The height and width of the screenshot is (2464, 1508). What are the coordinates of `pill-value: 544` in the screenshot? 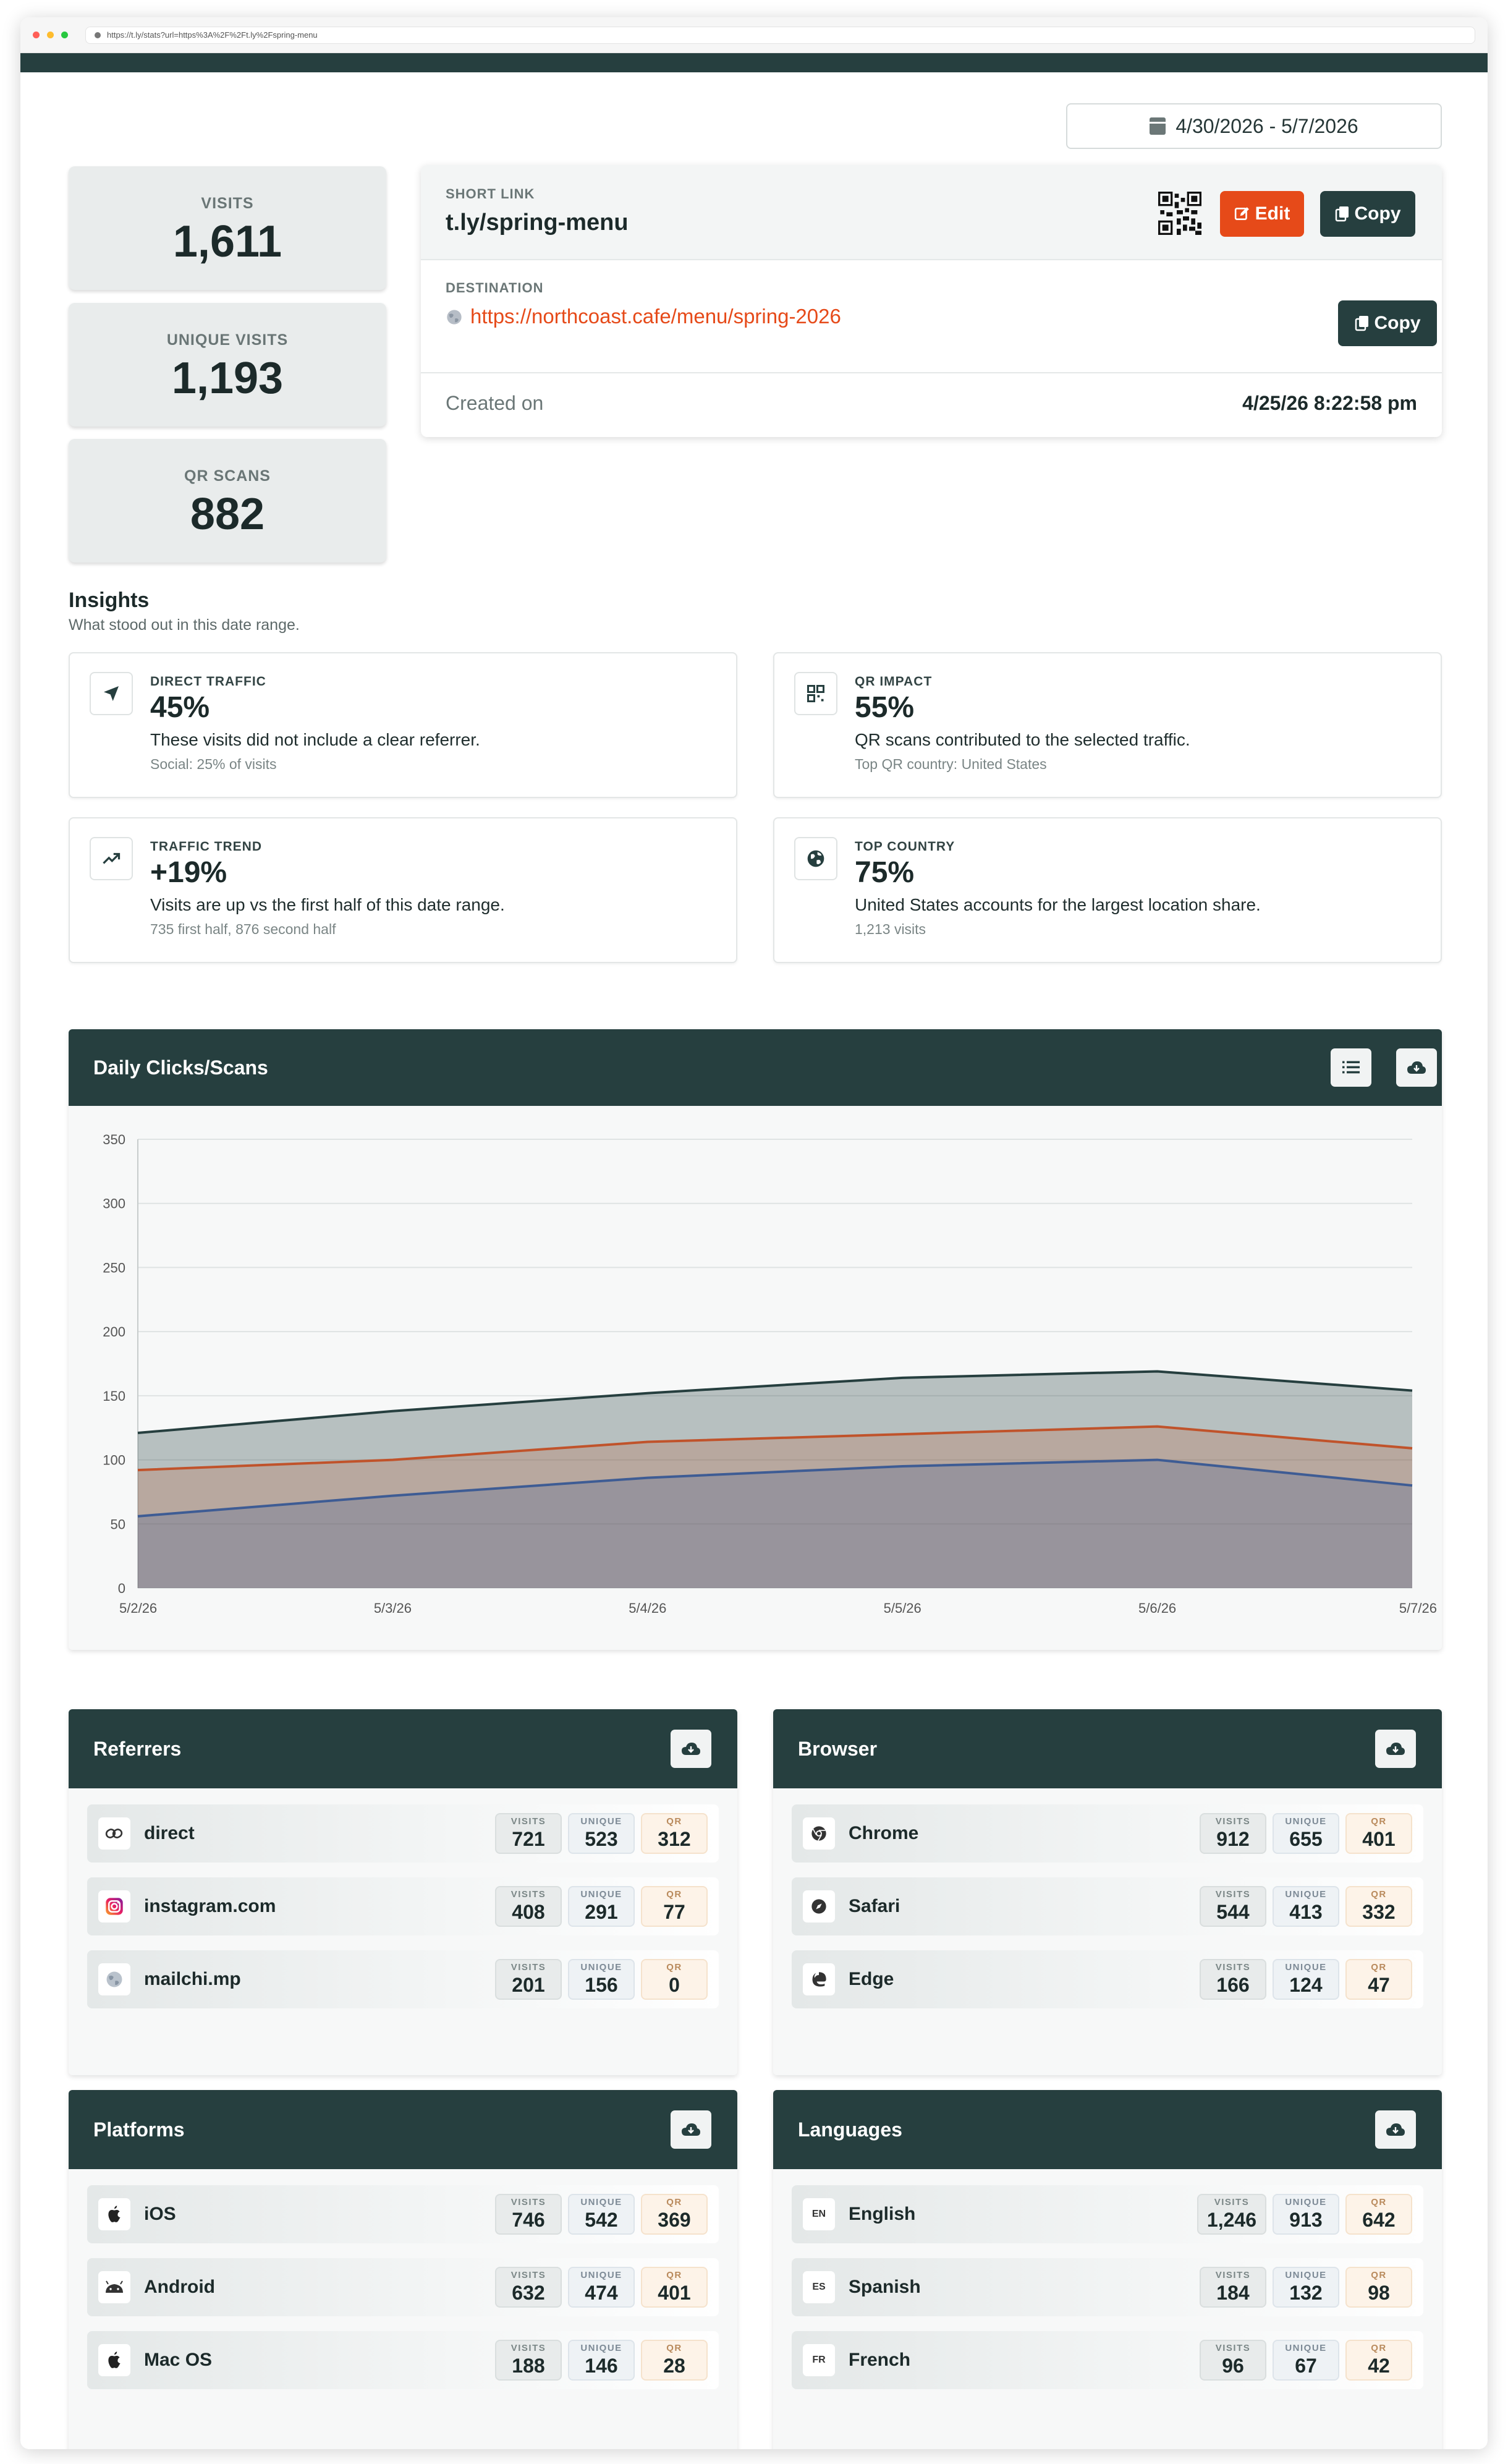 It's located at (1233, 1912).